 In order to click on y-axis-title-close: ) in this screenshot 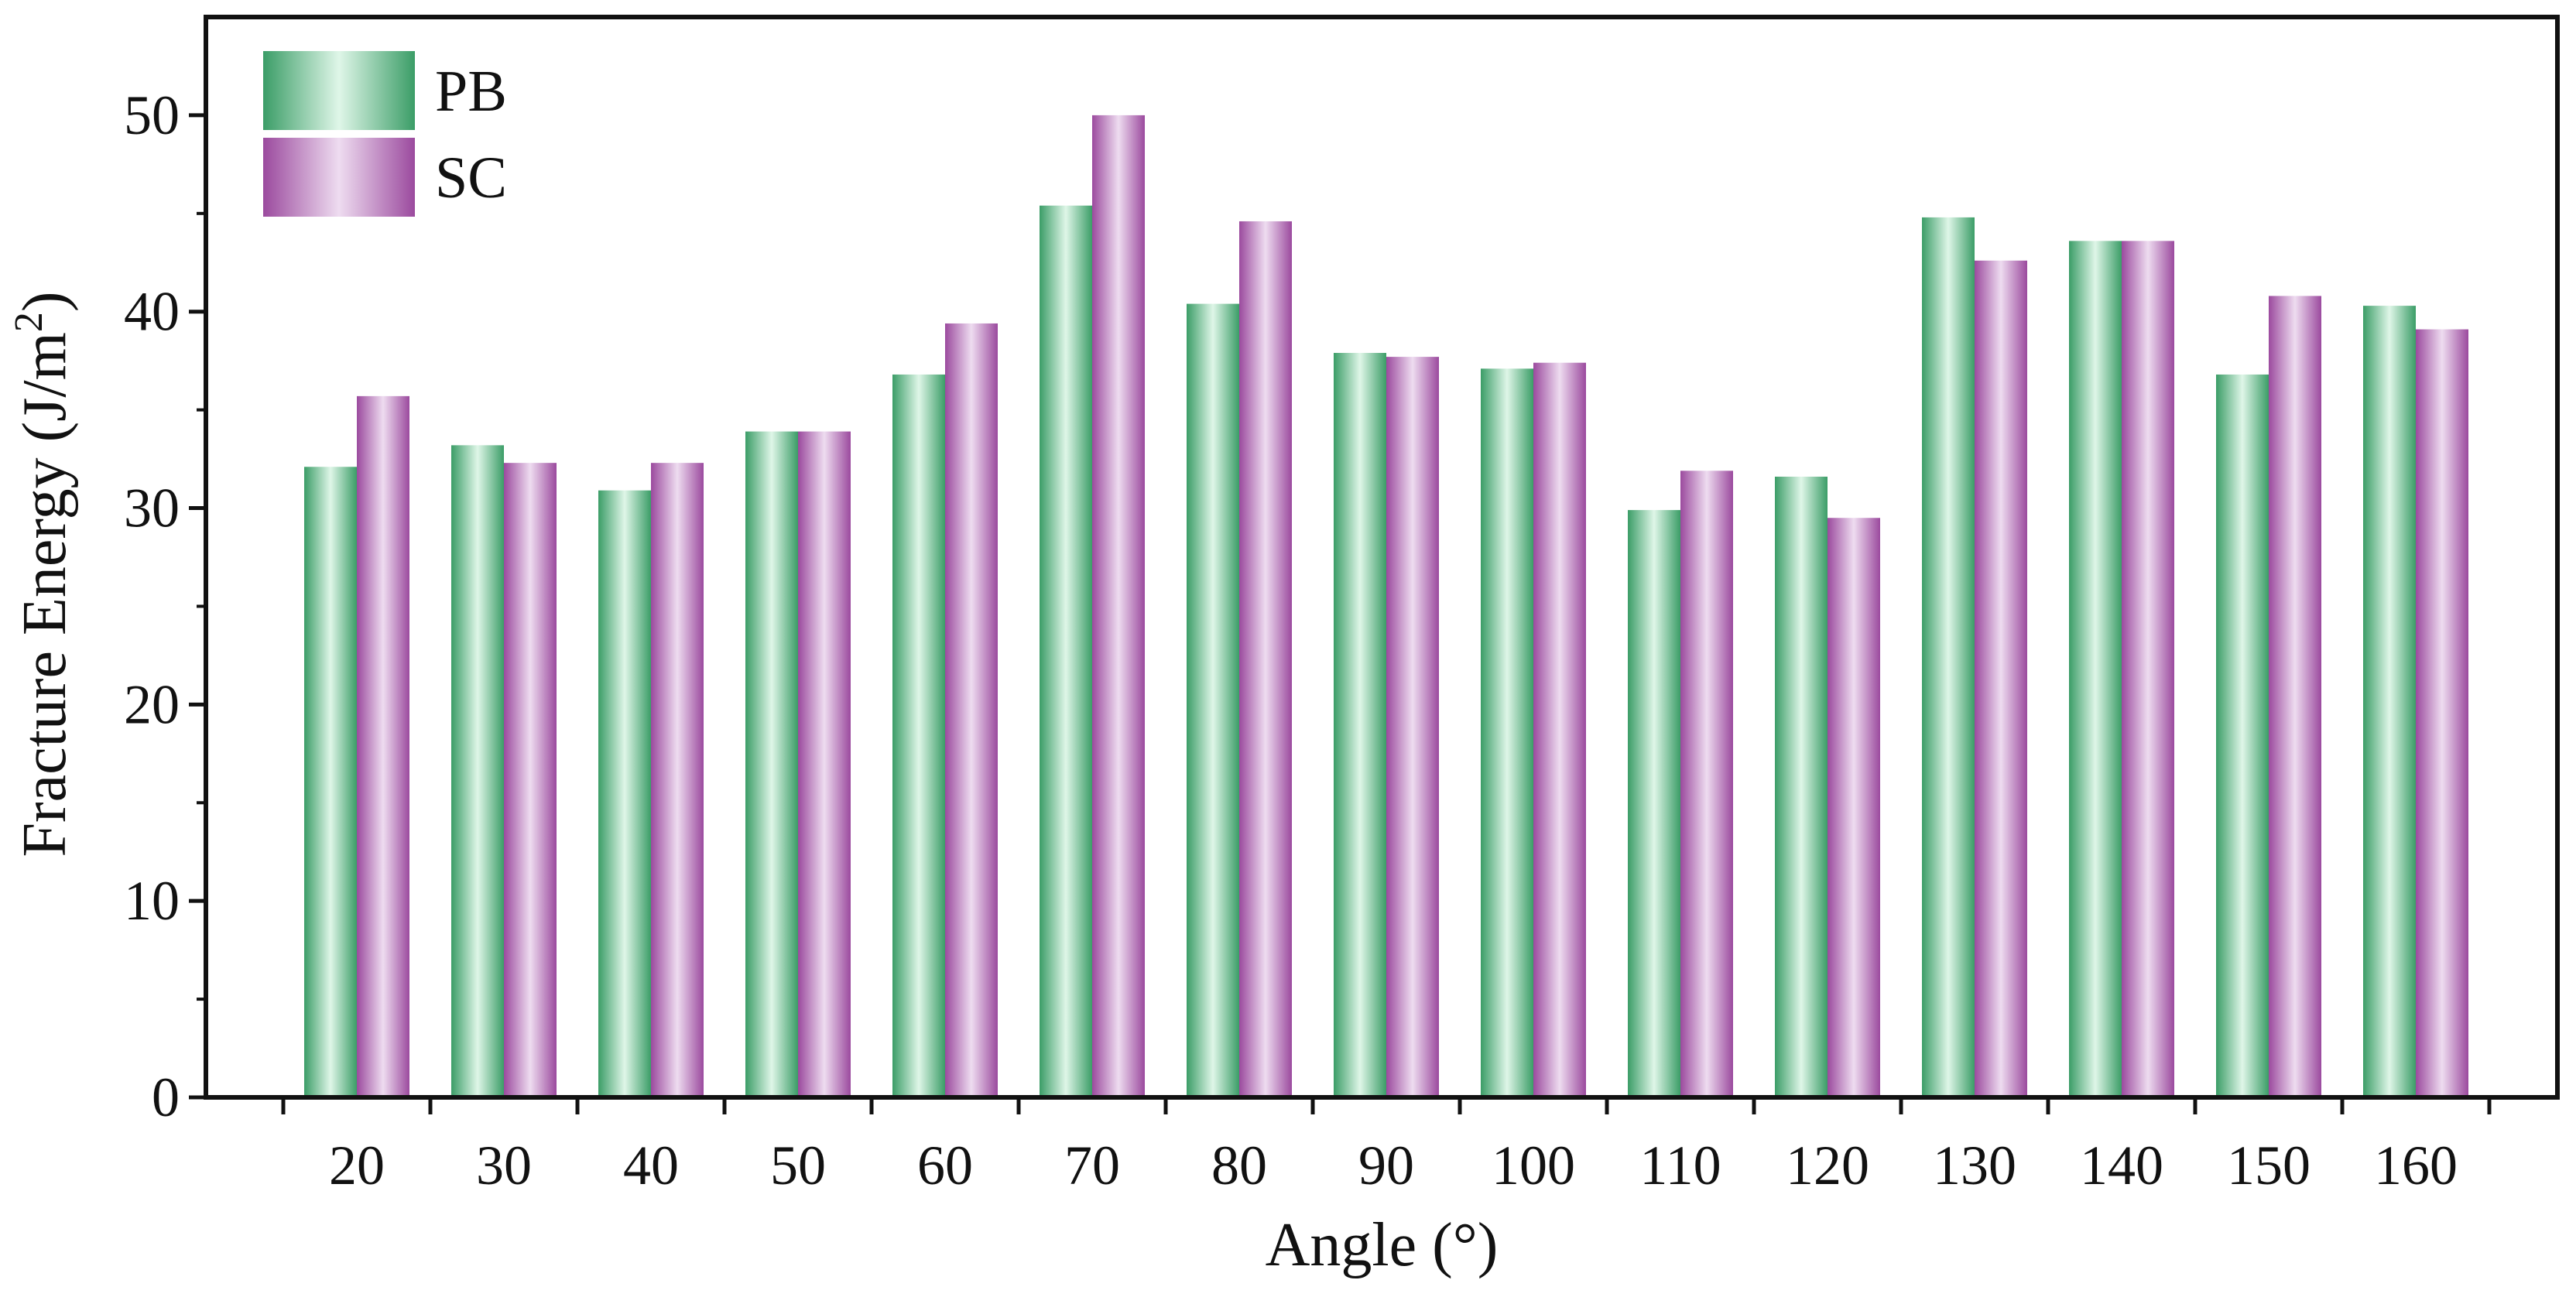, I will do `click(45, 302)`.